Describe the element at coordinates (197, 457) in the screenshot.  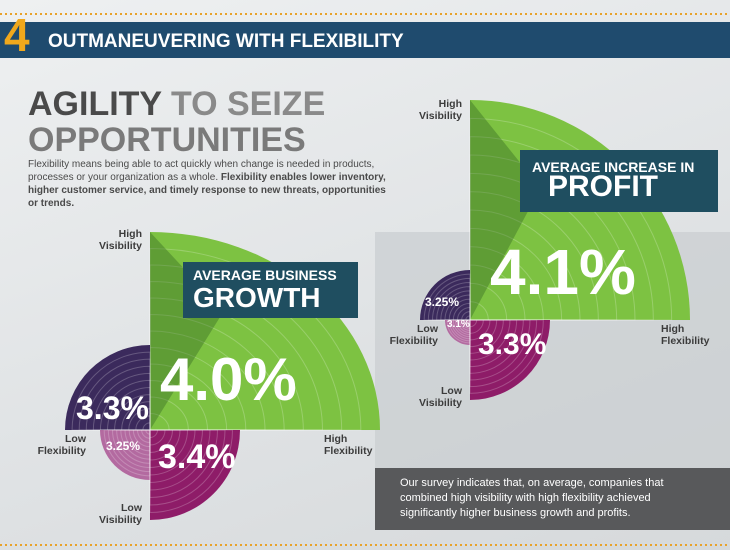
I see `quadrant-value: 3.4%` at that location.